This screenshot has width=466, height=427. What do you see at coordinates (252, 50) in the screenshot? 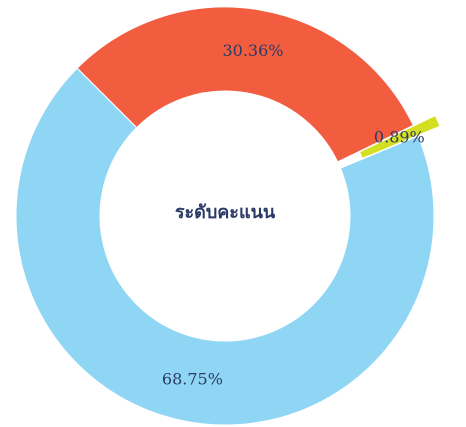
I see `data-label: 30.36%` at bounding box center [252, 50].